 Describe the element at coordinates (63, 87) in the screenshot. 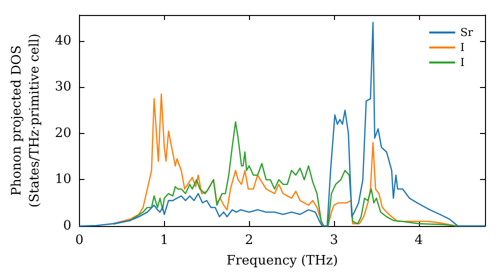

I see `y-tick-label: 30` at that location.